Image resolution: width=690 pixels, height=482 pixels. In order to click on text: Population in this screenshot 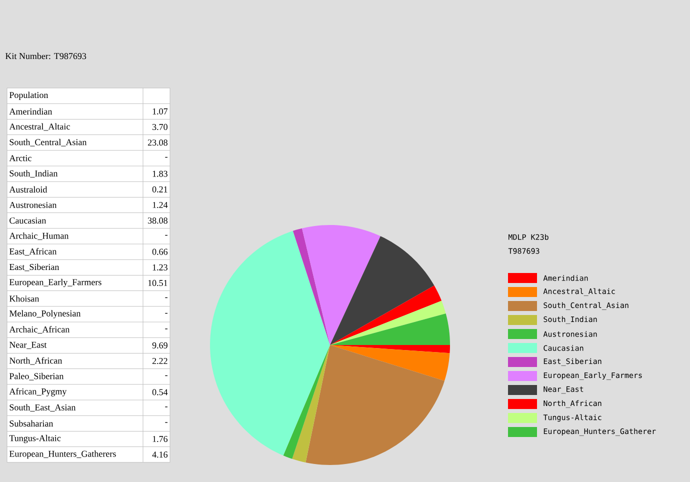, I will do `click(28, 96)`.